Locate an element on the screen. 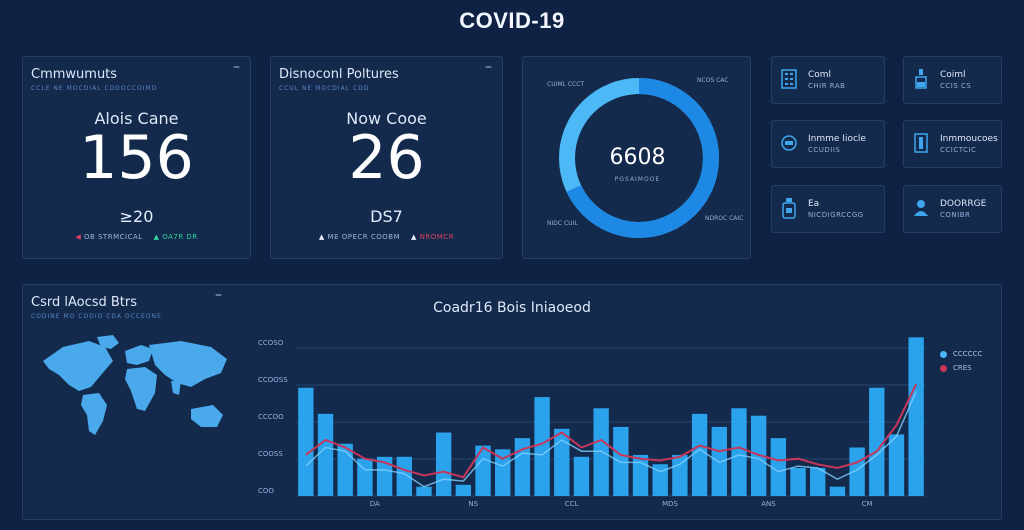 This screenshot has width=1024, height=530. donut-center-value: 6608 is located at coordinates (637, 157).